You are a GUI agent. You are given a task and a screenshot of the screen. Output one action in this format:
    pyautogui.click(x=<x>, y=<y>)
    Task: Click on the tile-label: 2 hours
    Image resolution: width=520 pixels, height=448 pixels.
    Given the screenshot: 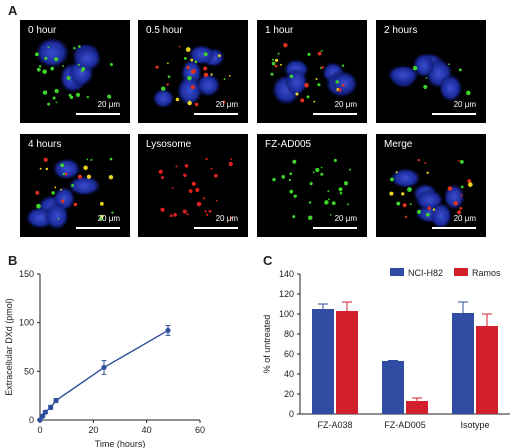 What is the action you would take?
    pyautogui.click(x=401, y=30)
    